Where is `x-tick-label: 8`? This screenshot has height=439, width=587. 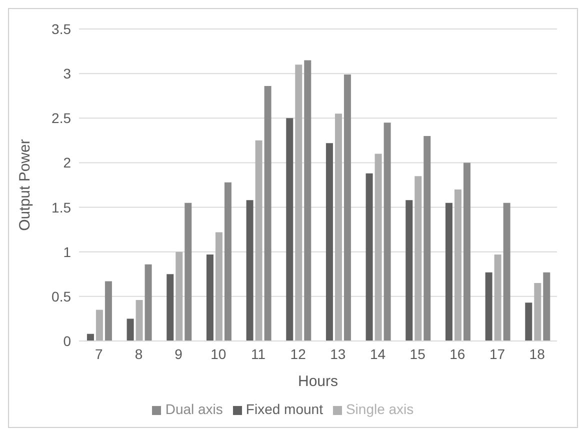
x-tick-label: 8 is located at coordinates (138, 354).